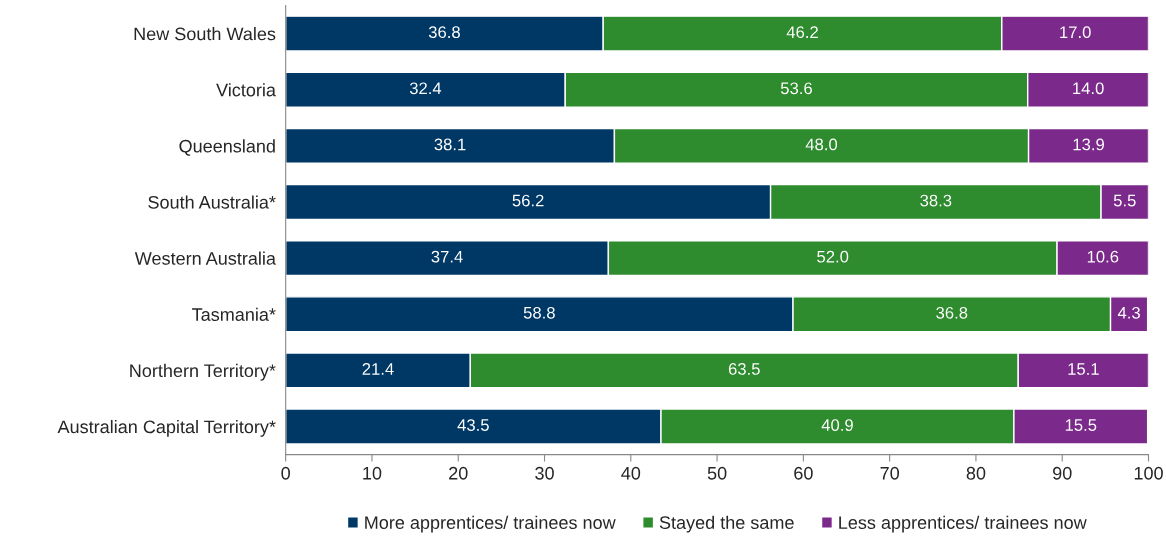 Image resolution: width=1166 pixels, height=551 pixels. What do you see at coordinates (803, 473) in the screenshot?
I see `x-tick-label: 60` at bounding box center [803, 473].